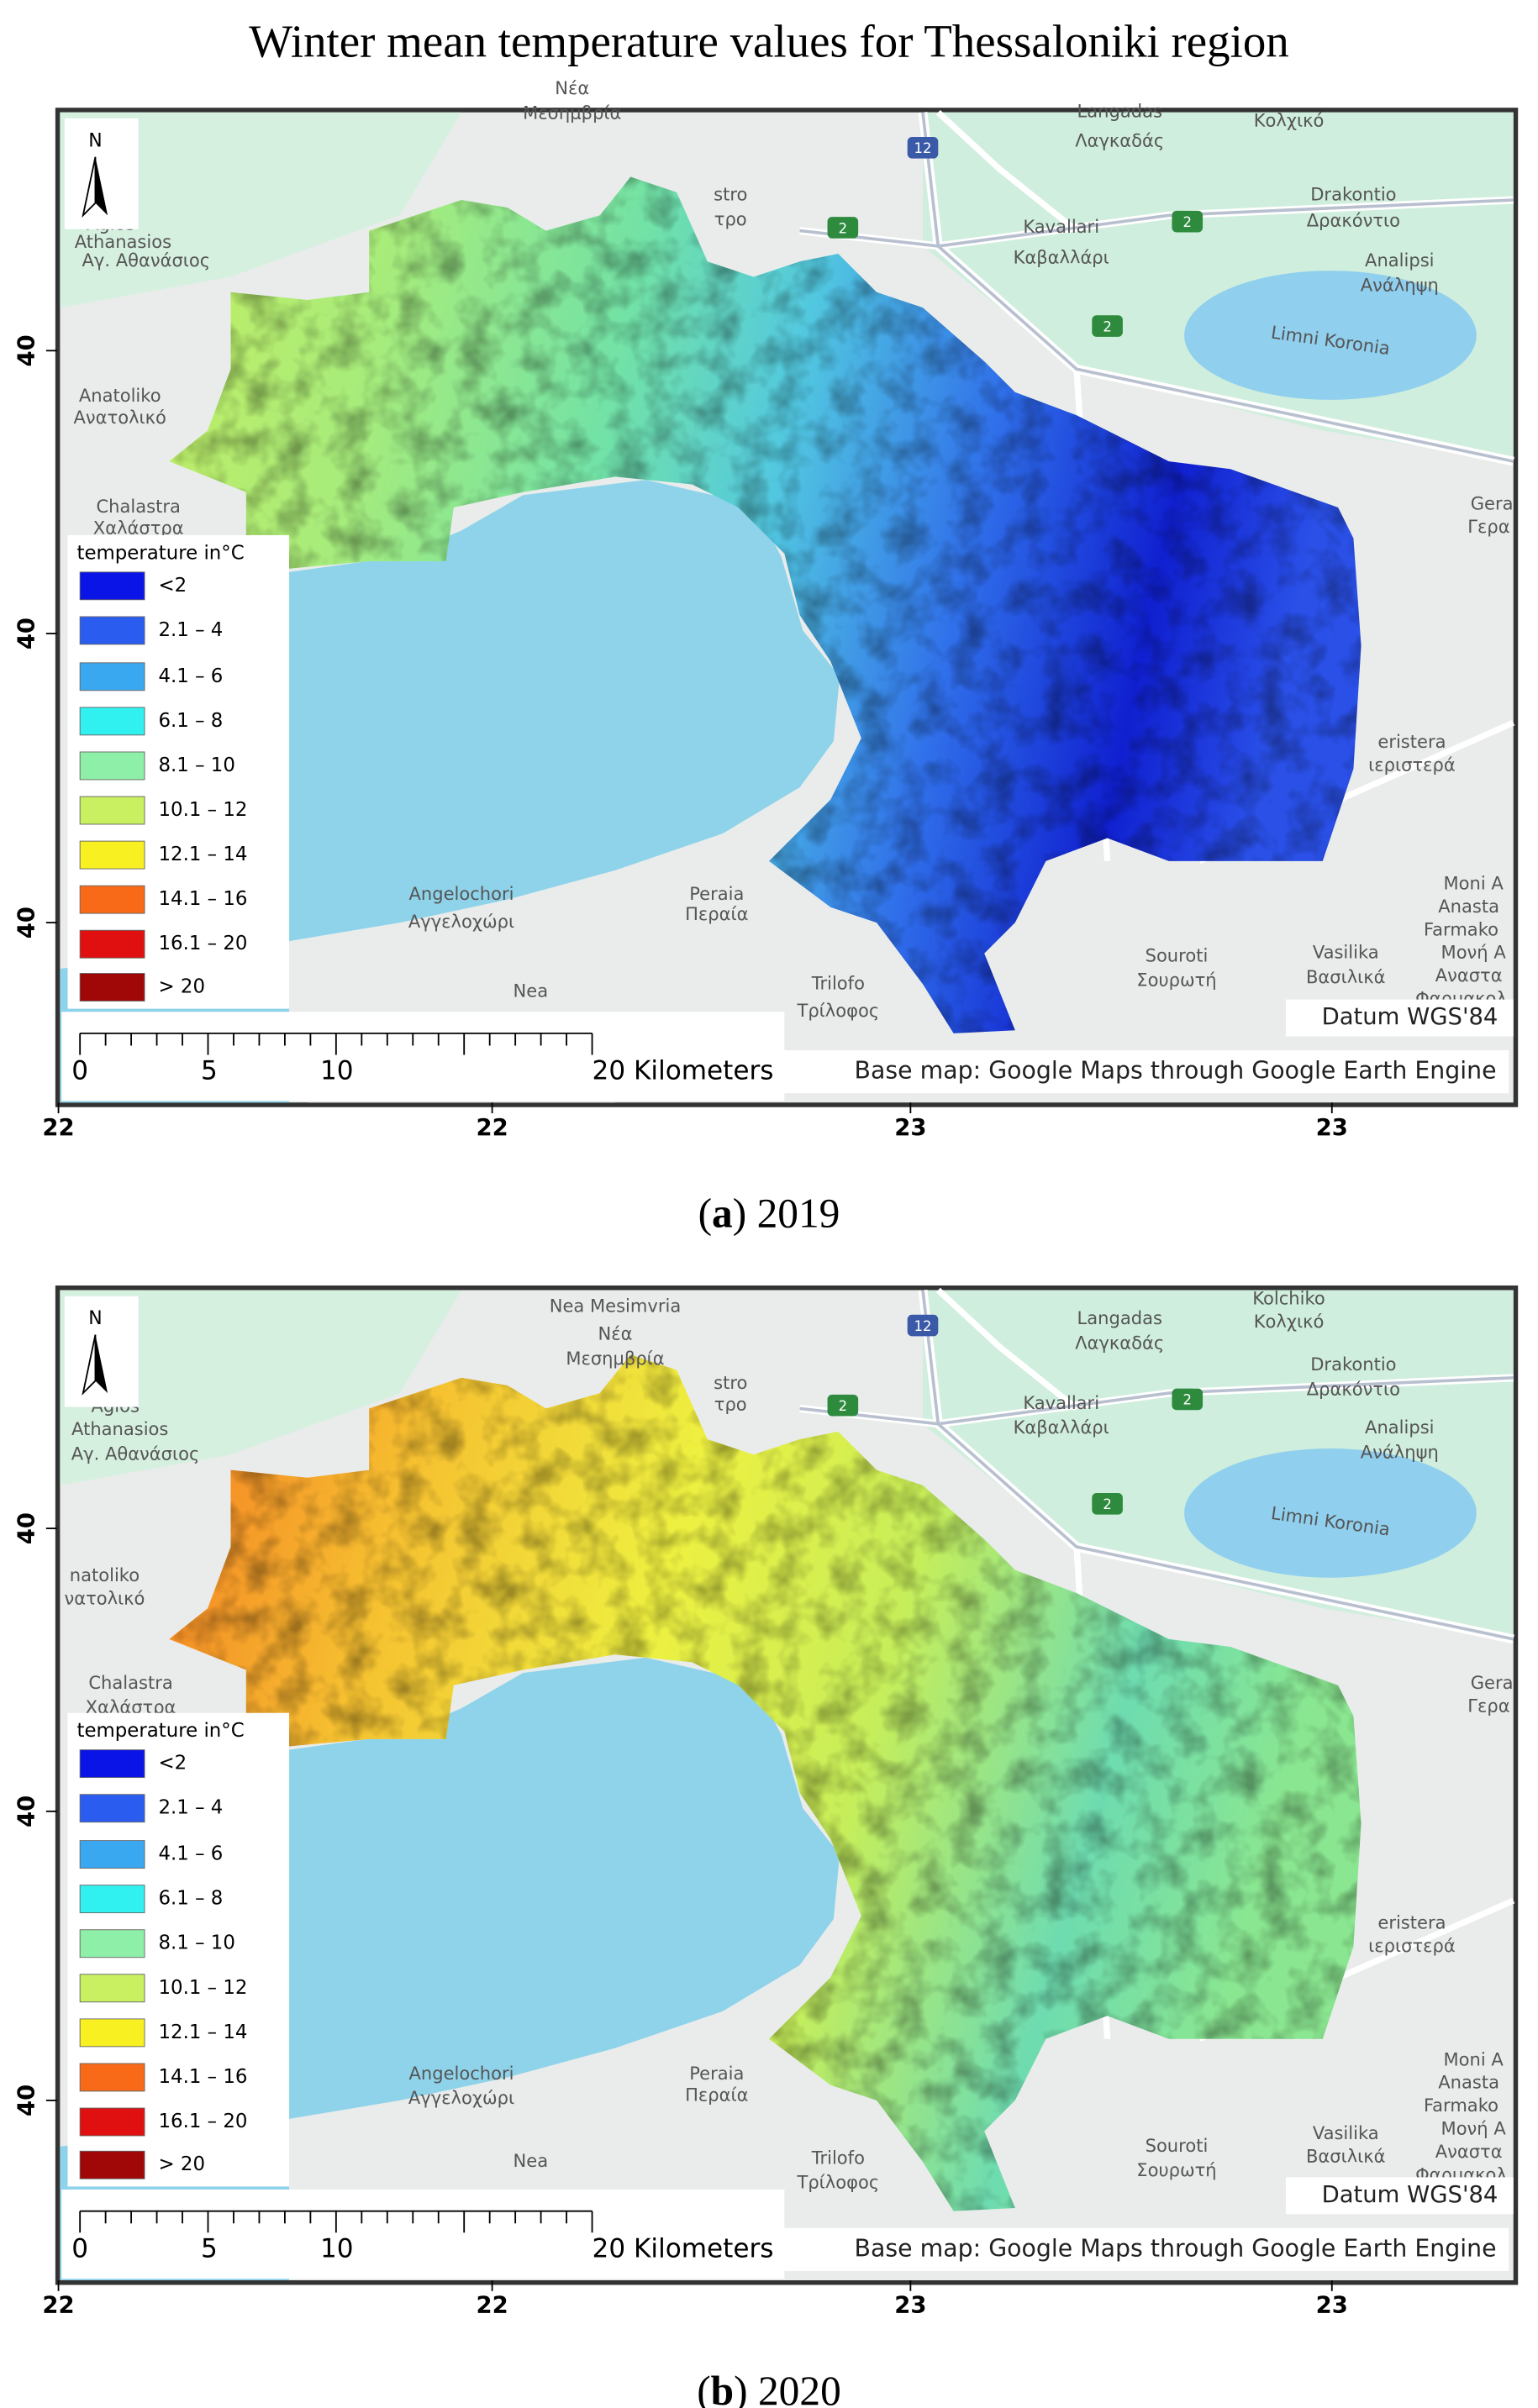  What do you see at coordinates (203, 854) in the screenshot?
I see `legend-label: 12.1 – 14` at bounding box center [203, 854].